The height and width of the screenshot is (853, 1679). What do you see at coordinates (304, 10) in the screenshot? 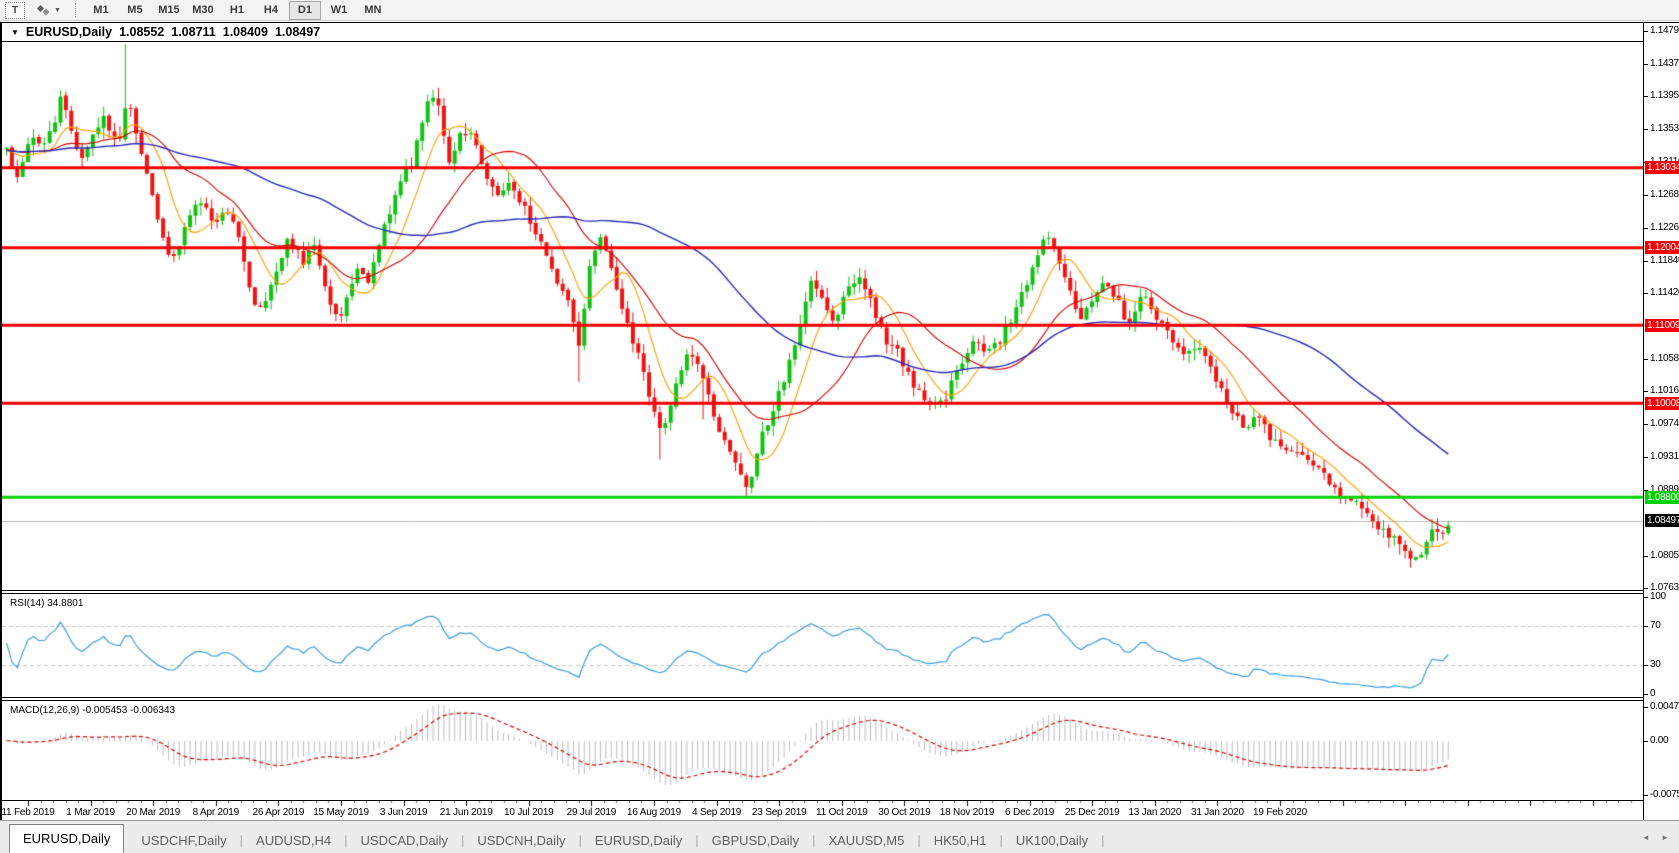
I see `timeframe-button-d1: D1` at bounding box center [304, 10].